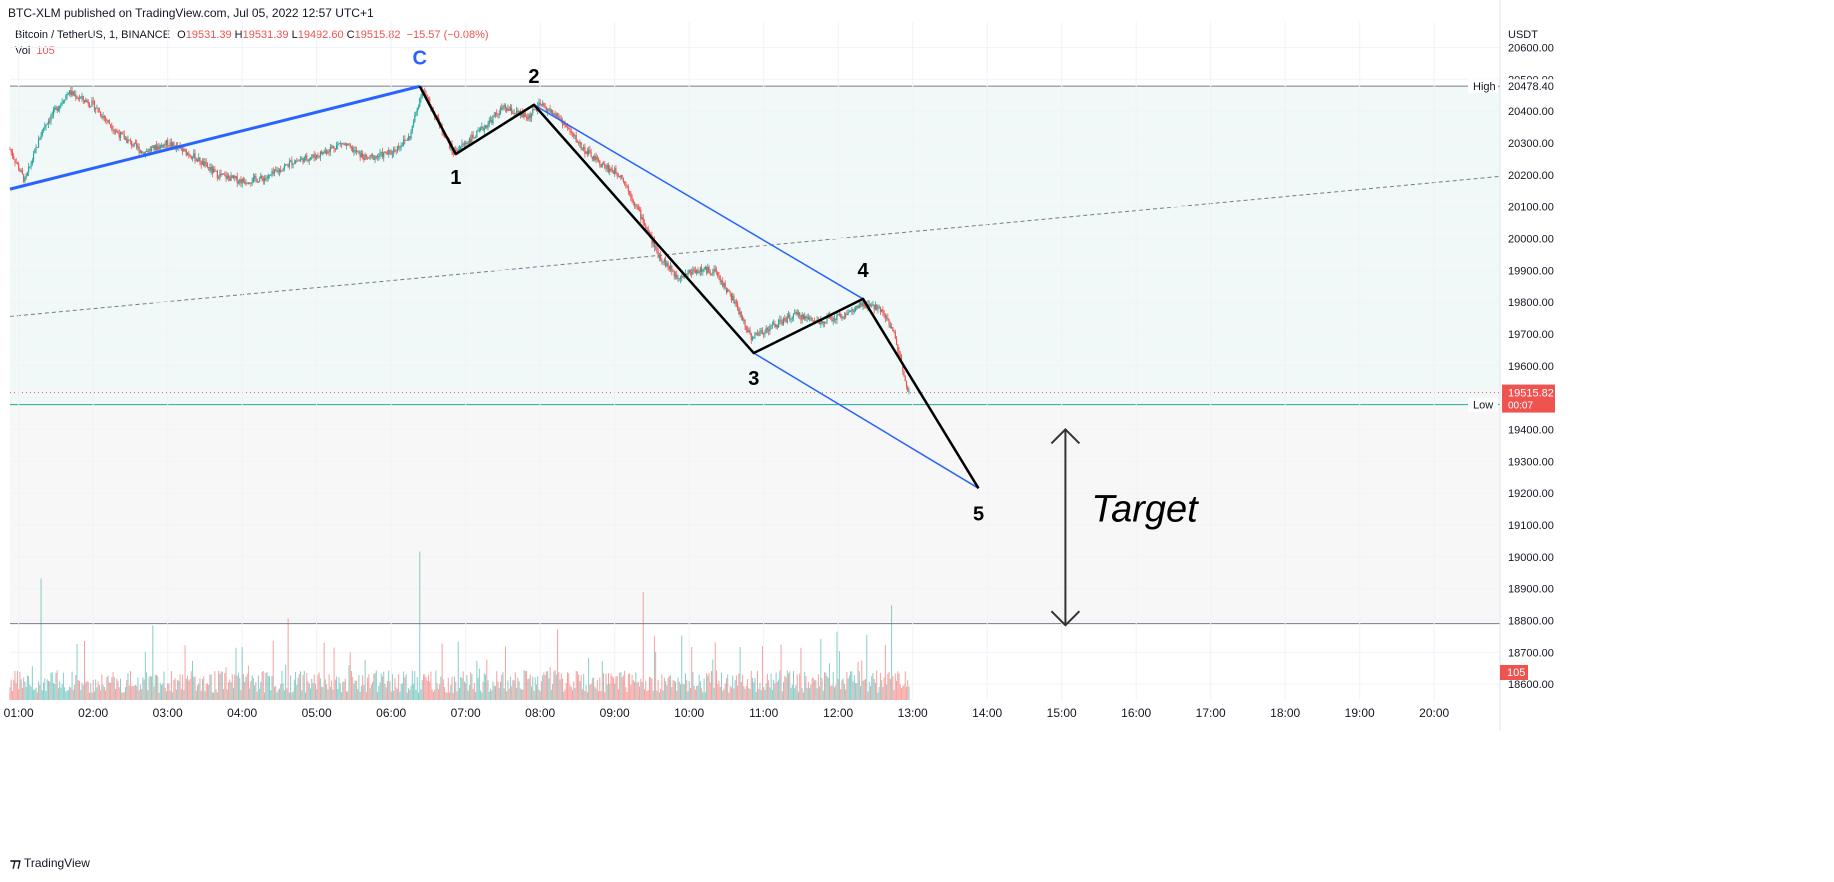 This screenshot has width=1834, height=882. I want to click on footer-brand: ⁊⁊ TradingView, so click(50, 863).